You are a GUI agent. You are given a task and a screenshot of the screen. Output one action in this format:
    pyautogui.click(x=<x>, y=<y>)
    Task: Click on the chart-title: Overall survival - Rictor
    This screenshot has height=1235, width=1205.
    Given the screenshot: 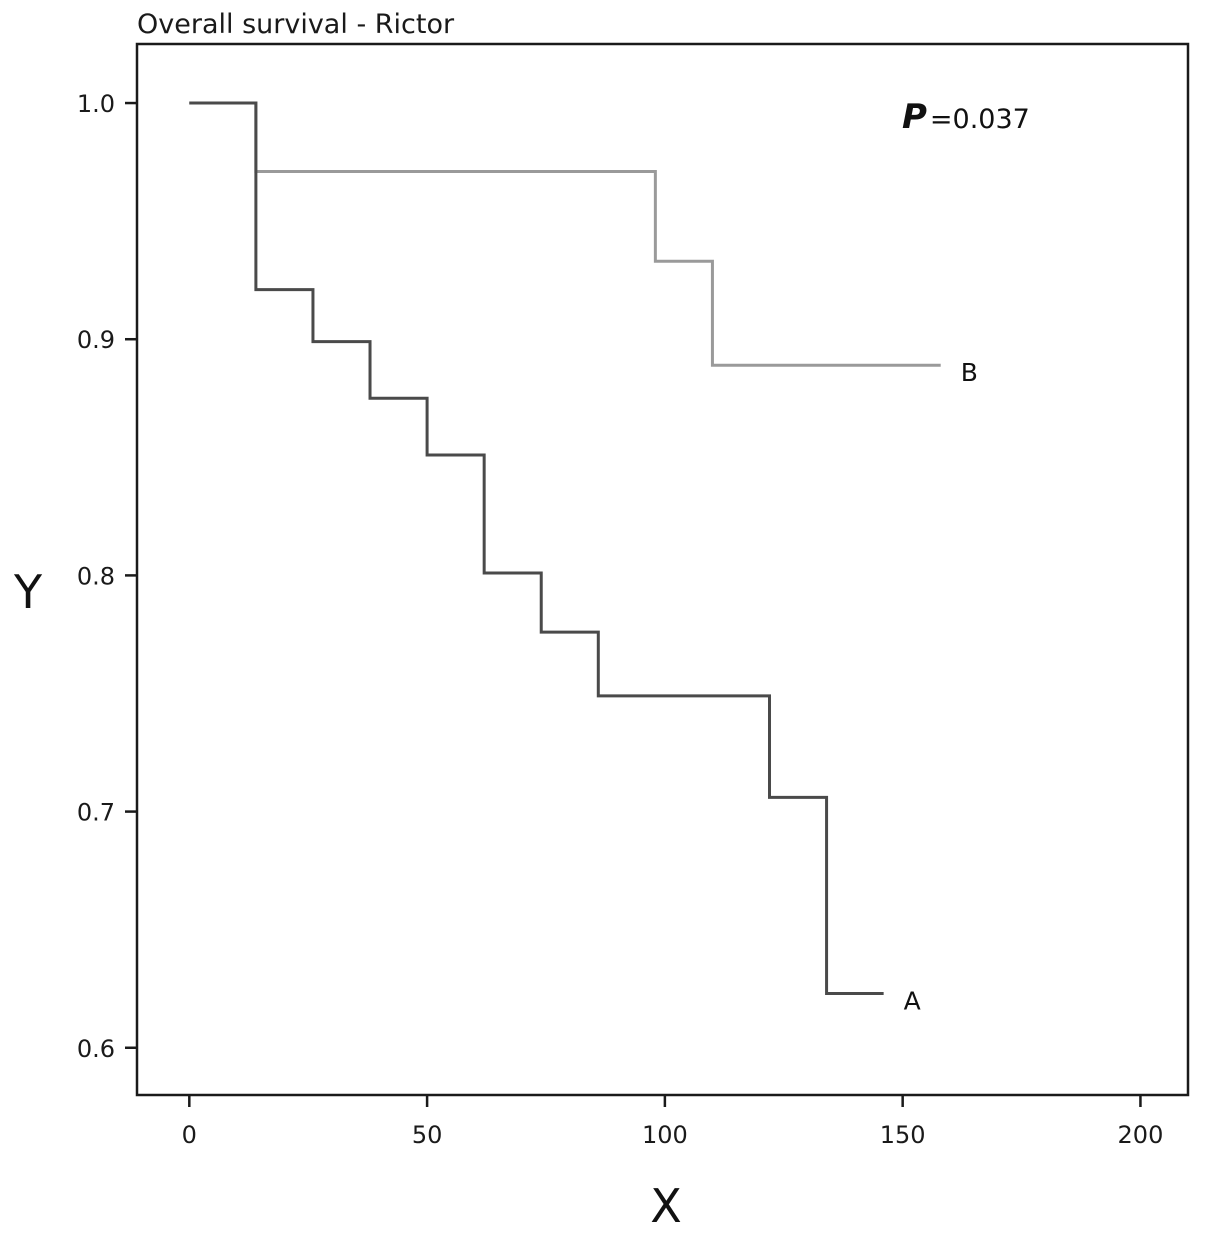 What is the action you would take?
    pyautogui.click(x=296, y=24)
    